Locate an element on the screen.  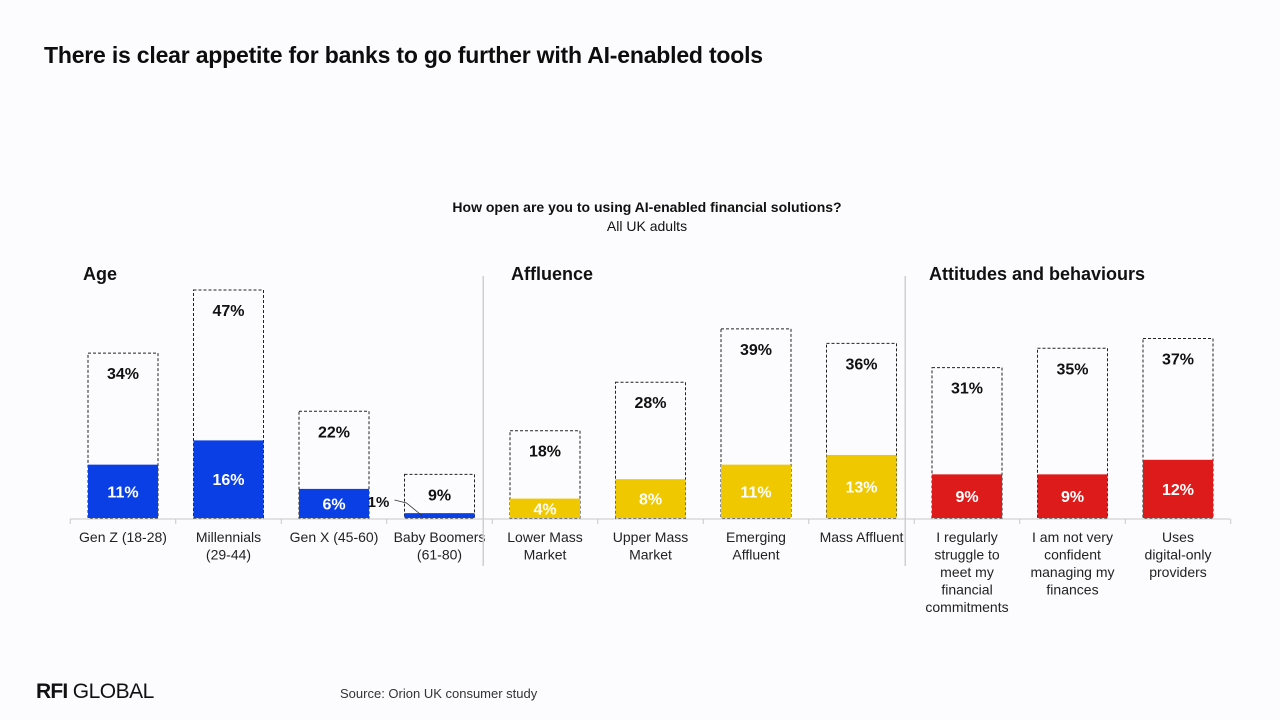
source-note: Source: Orion UK consumer study is located at coordinates (439, 693).